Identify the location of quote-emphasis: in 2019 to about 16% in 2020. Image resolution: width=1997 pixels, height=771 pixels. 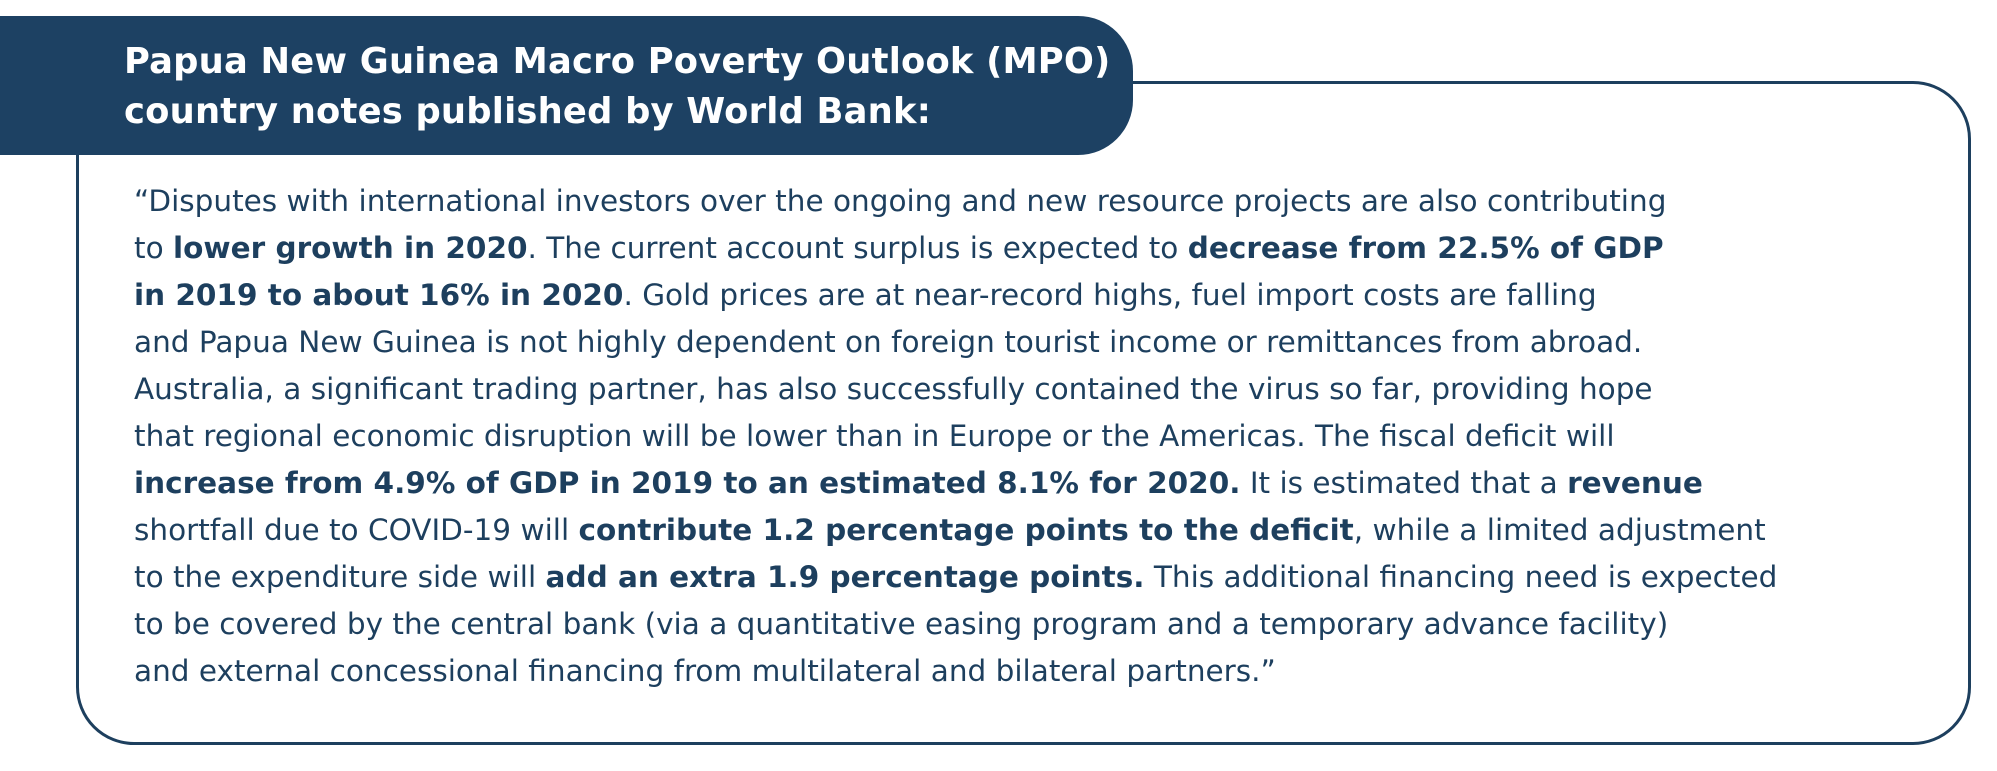
(379, 295).